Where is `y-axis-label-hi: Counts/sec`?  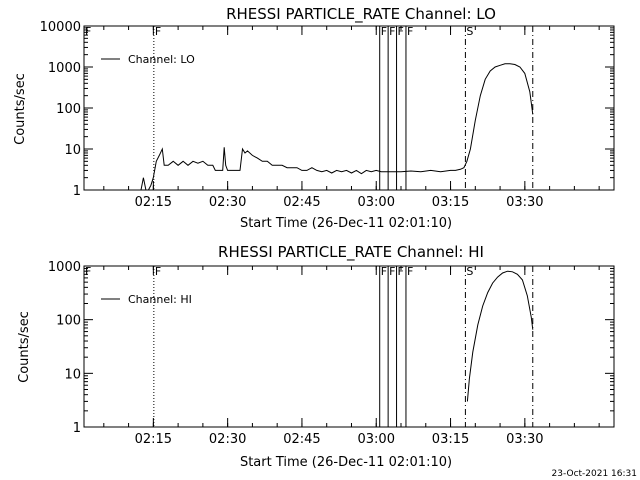
y-axis-label-hi: Counts/sec is located at coordinates (24, 347).